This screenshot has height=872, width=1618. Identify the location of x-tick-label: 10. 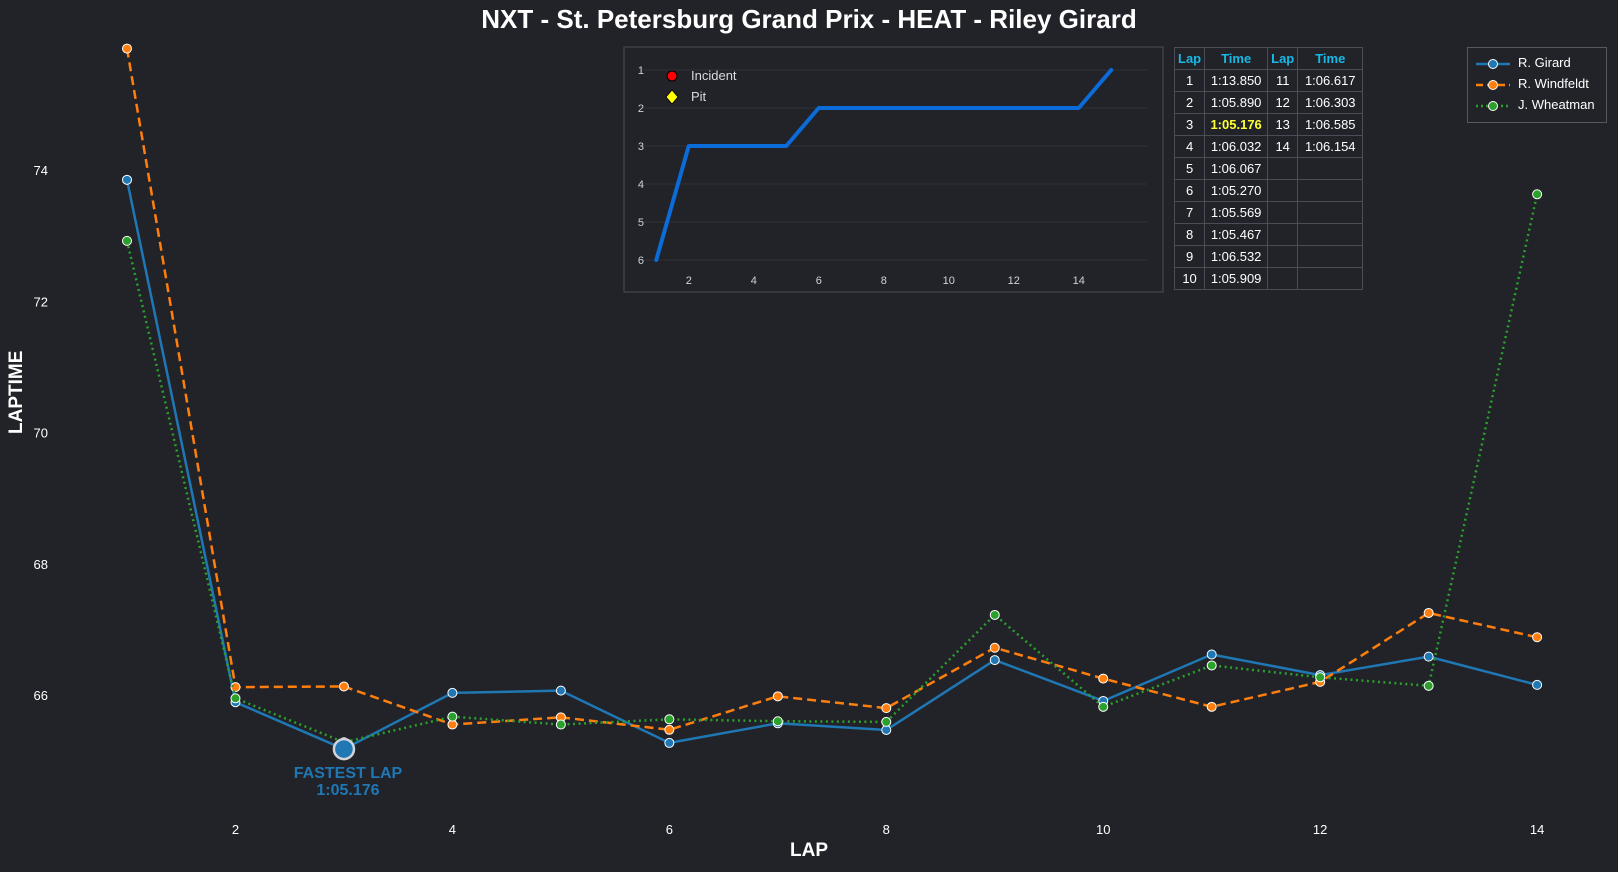
(1103, 829).